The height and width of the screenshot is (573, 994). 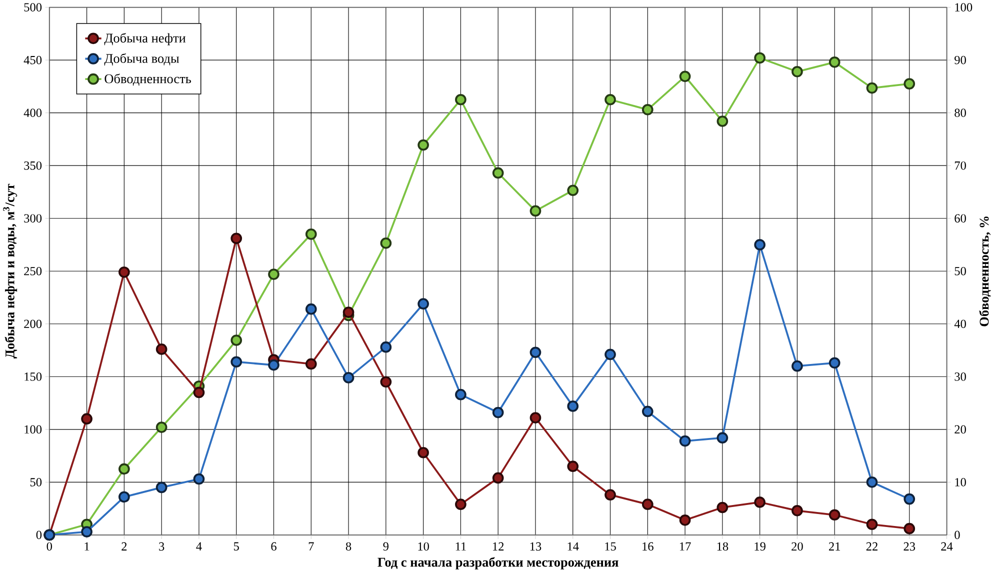 I want to click on x-tick-label: 14, so click(x=573, y=546).